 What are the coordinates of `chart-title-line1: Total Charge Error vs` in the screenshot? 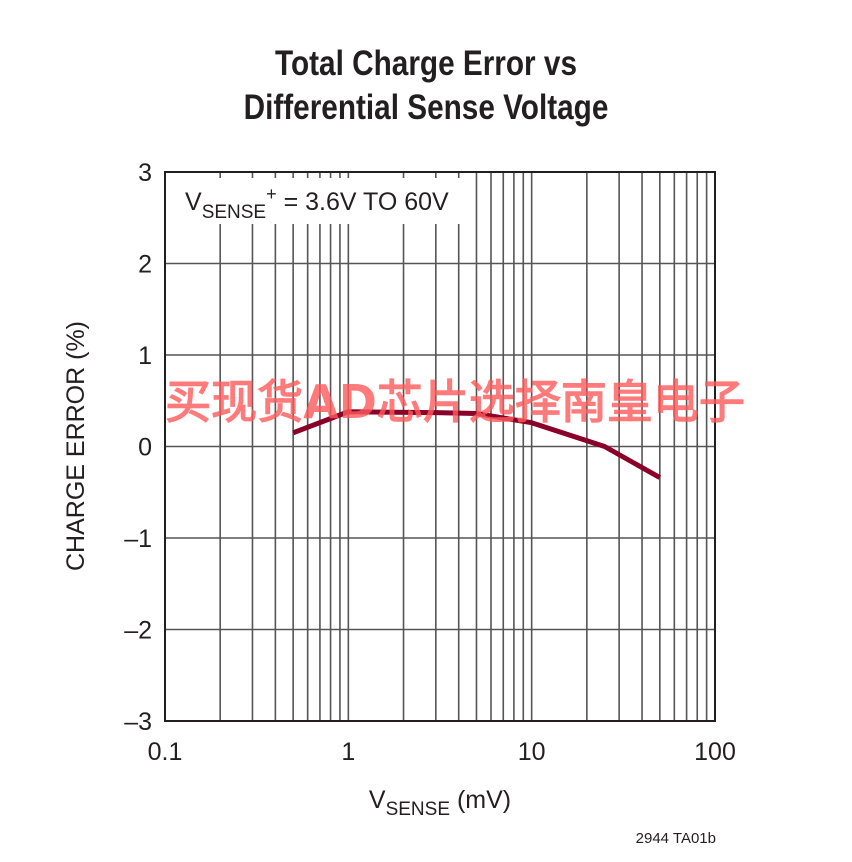 It's located at (426, 63).